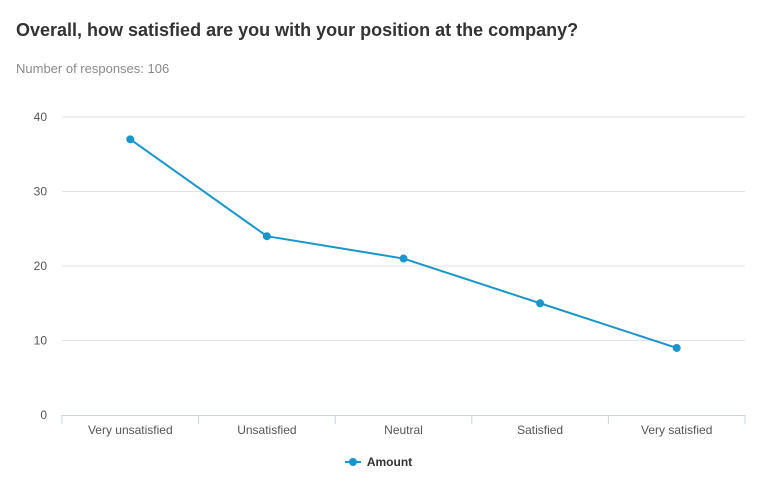 This screenshot has height=504, width=757. I want to click on legend-line-marker-icon, so click(352, 462).